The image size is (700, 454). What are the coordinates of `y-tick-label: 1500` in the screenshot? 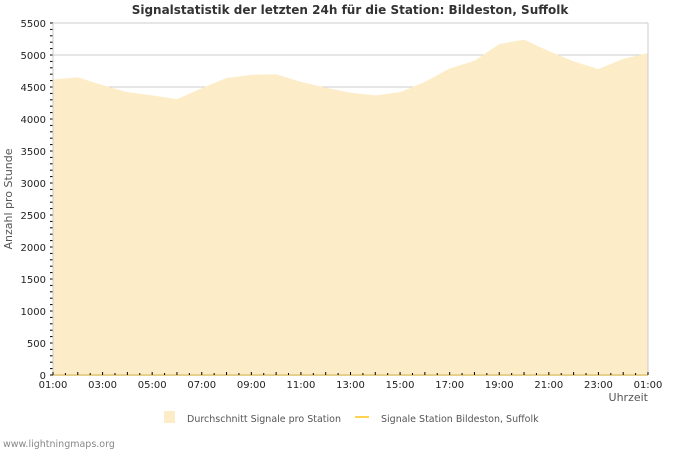 It's located at (33, 280).